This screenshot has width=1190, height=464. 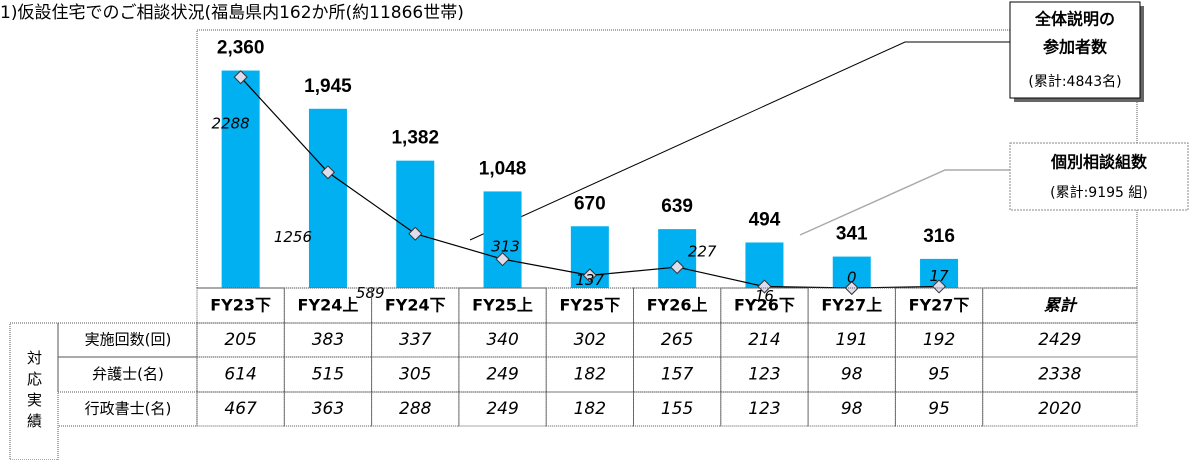 What do you see at coordinates (415, 138) in the screenshot?
I see `bar-value-label: 1,382` at bounding box center [415, 138].